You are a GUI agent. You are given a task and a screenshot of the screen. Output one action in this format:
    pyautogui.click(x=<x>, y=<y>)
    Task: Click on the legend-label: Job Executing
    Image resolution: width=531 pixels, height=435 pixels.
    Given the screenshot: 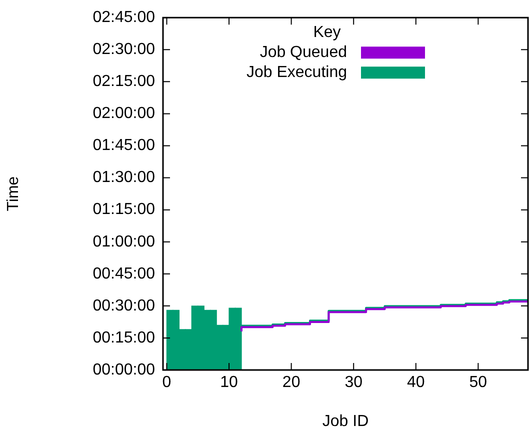 What is the action you would take?
    pyautogui.click(x=296, y=73)
    